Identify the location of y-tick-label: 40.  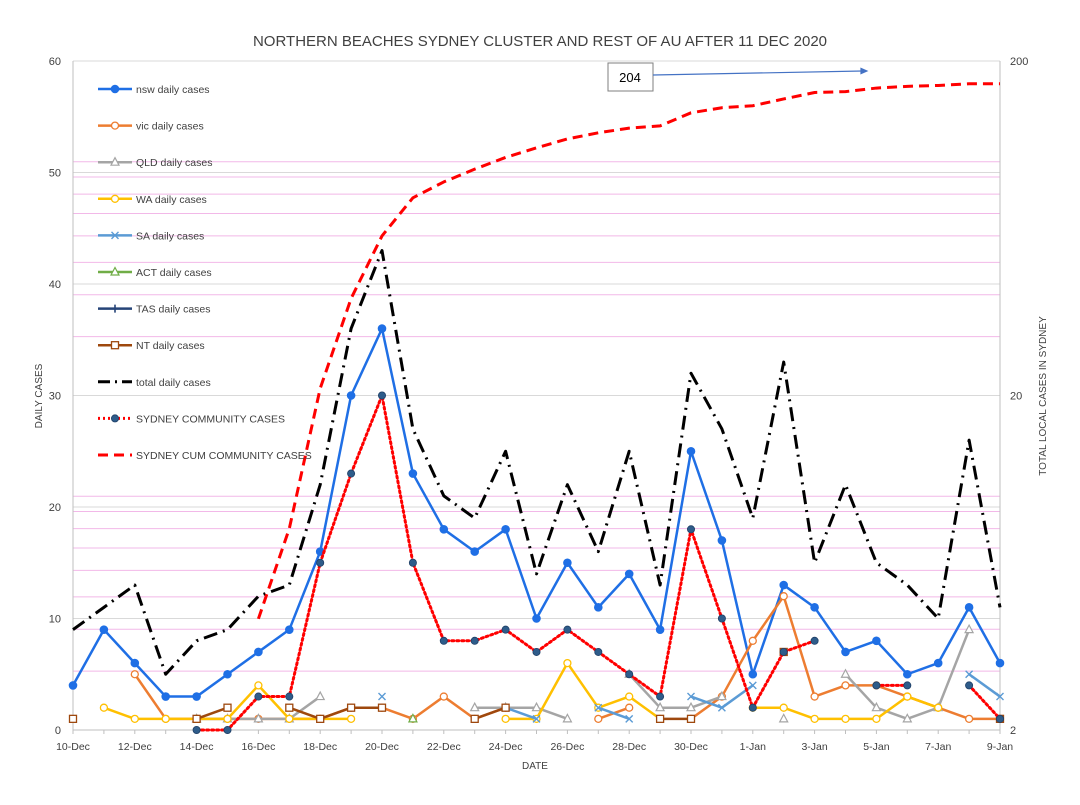
(55, 285).